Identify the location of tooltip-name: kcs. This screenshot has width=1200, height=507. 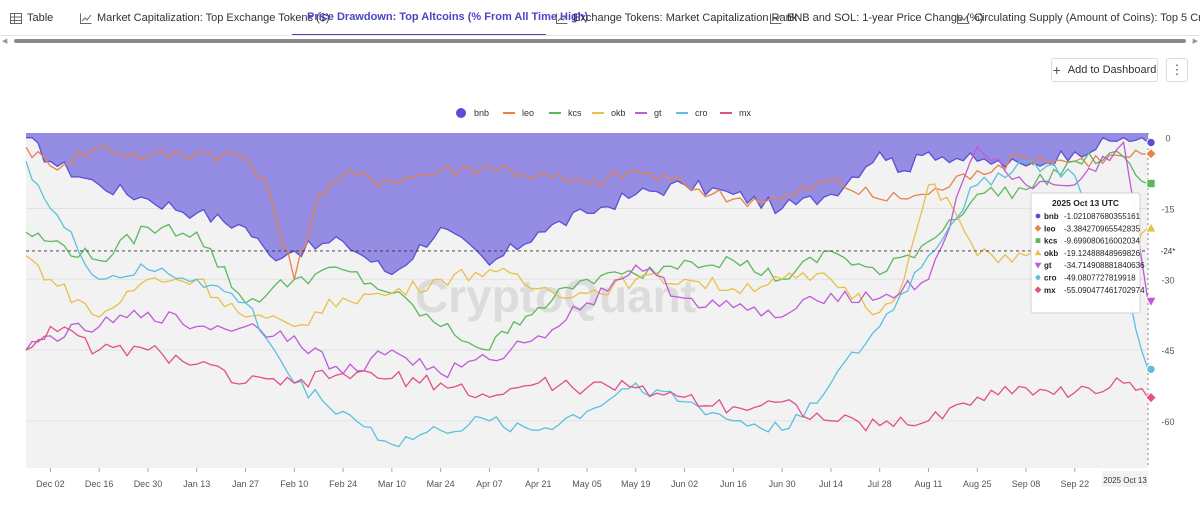
(1051, 241).